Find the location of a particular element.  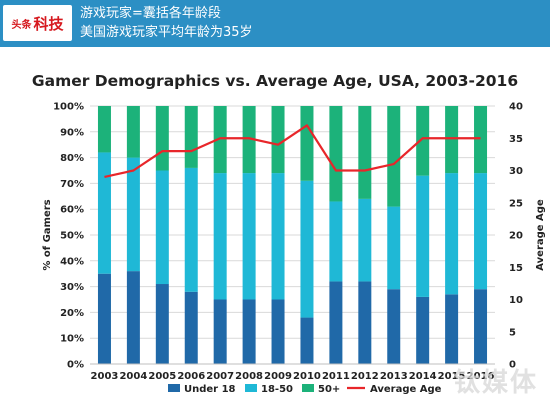

y-tick-label: 0% is located at coordinates (75, 365).